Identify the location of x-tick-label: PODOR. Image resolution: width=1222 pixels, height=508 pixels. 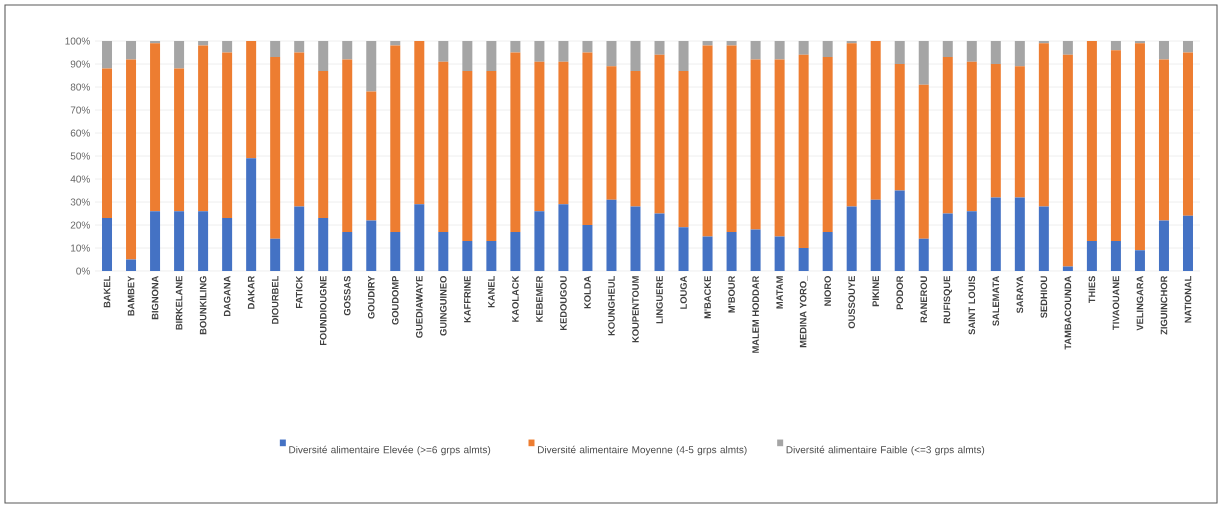
(900, 292).